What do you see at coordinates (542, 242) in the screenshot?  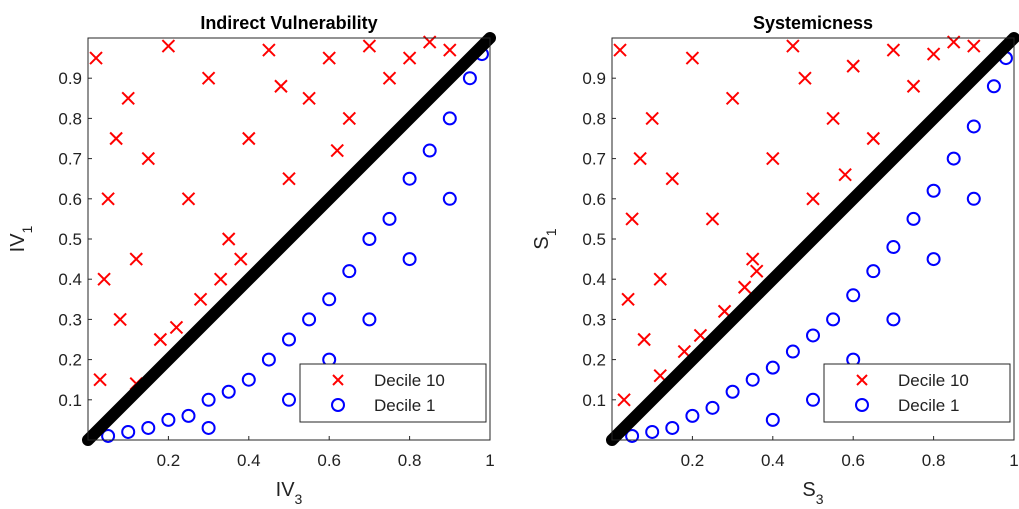 I see `y-axis-label-main: S` at bounding box center [542, 242].